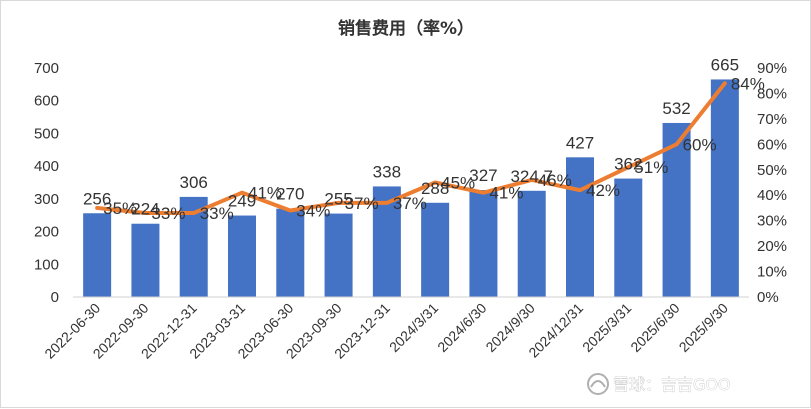  Describe the element at coordinates (46, 183) in the screenshot. I see `y-axis-left: 0 100 200 300 400 500 600 700` at that location.